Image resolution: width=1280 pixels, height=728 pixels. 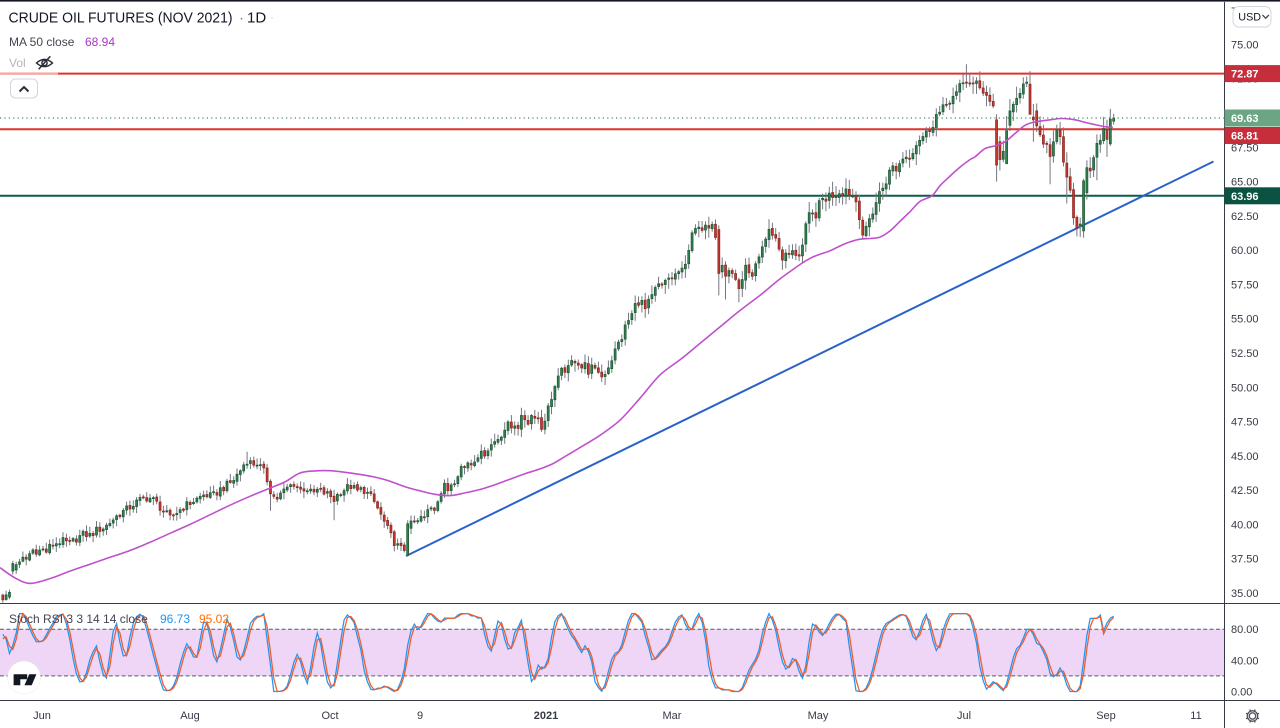 What do you see at coordinates (1245, 457) in the screenshot?
I see `svg-text: 45.00` at bounding box center [1245, 457].